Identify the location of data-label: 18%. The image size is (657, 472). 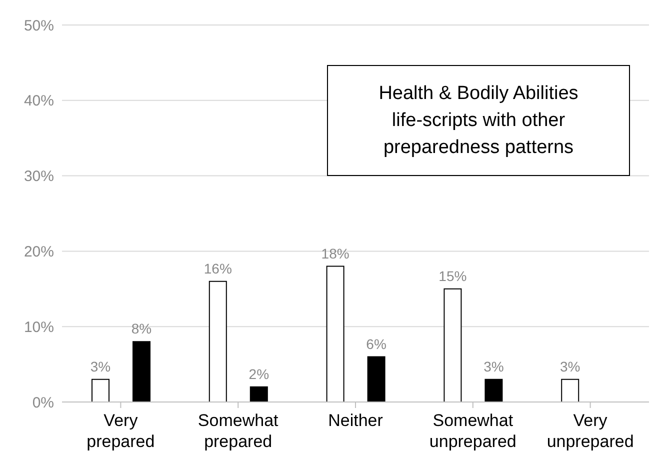
(335, 253).